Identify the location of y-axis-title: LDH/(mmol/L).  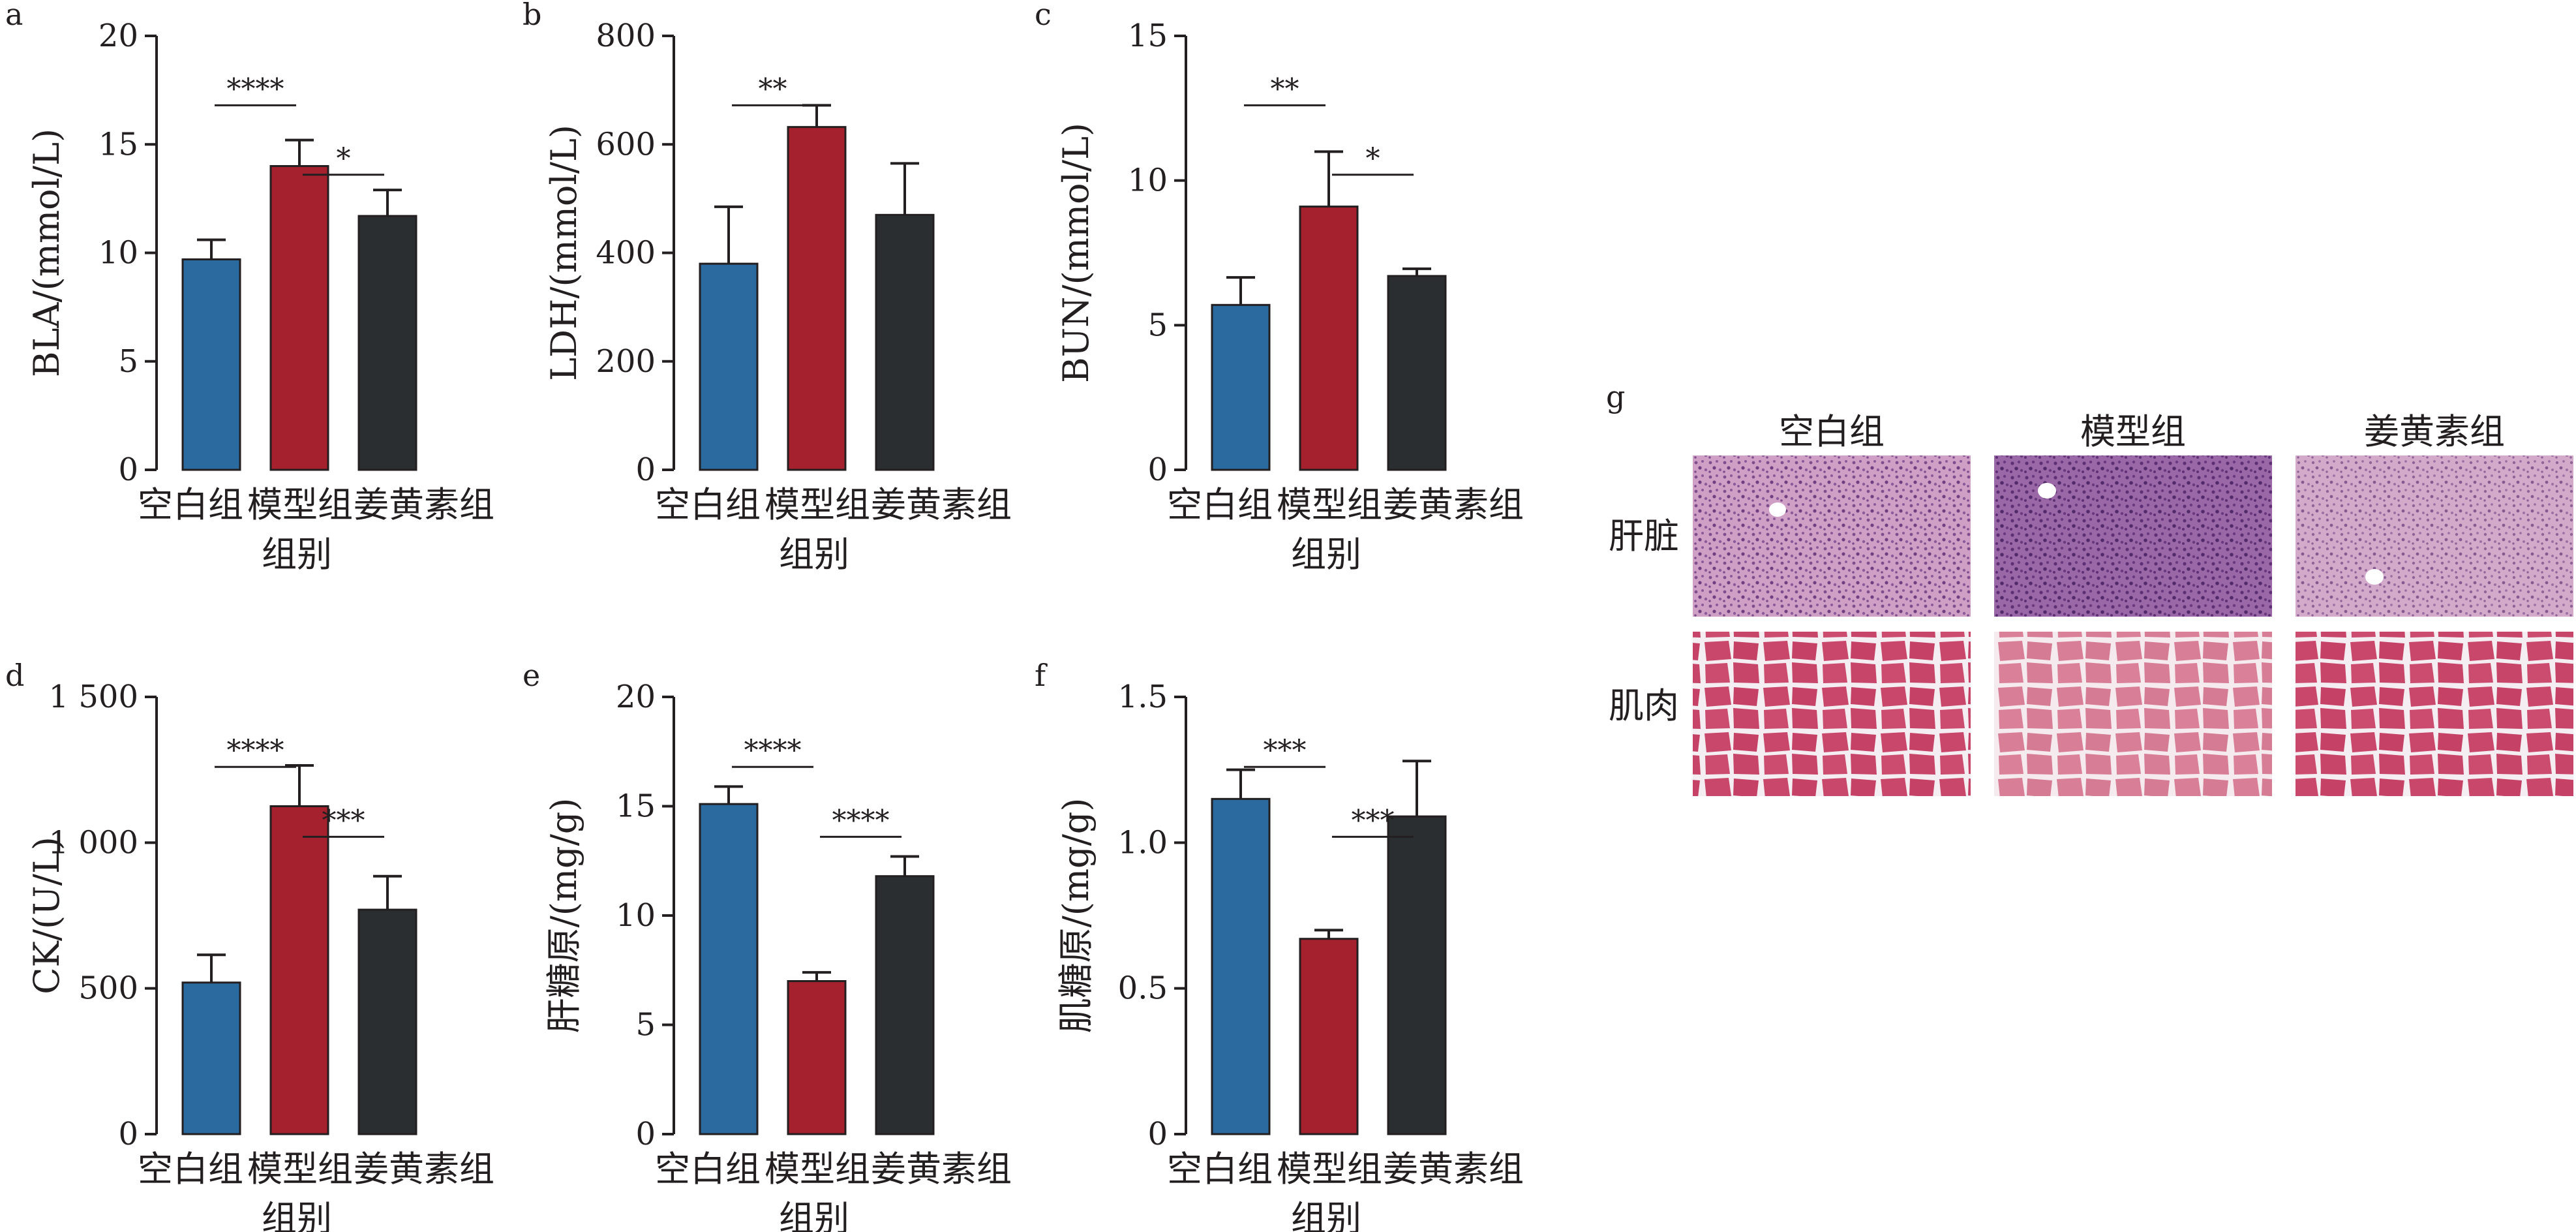
(563, 253).